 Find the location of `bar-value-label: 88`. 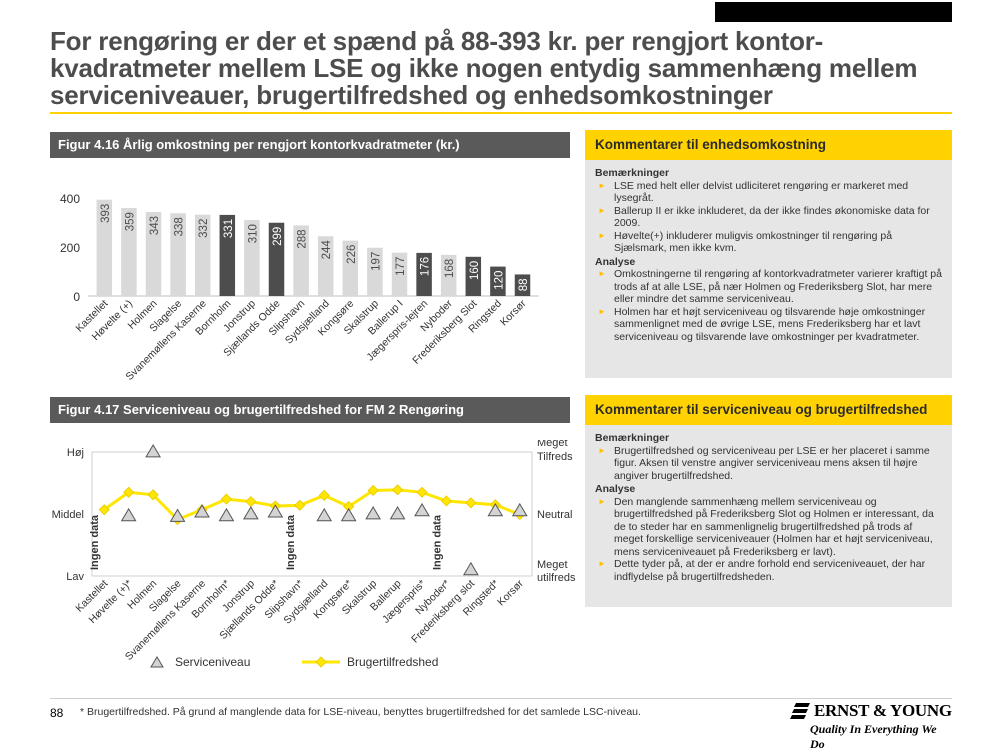

bar-value-label: 88 is located at coordinates (524, 284).